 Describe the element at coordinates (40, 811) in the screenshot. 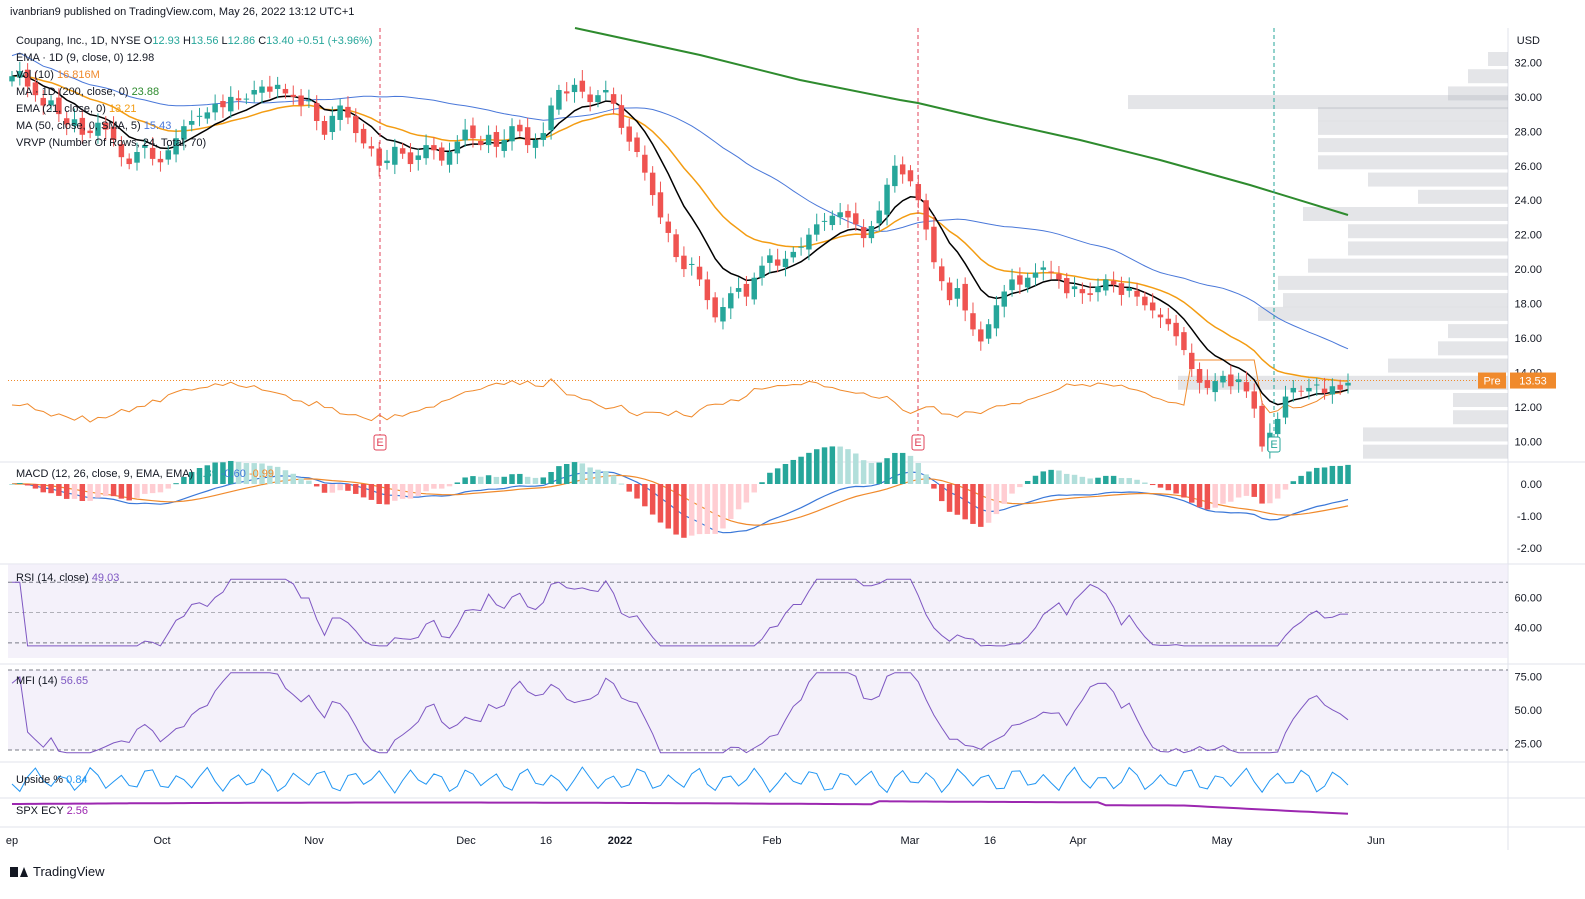

I see `spx-label: SPX ECY` at that location.